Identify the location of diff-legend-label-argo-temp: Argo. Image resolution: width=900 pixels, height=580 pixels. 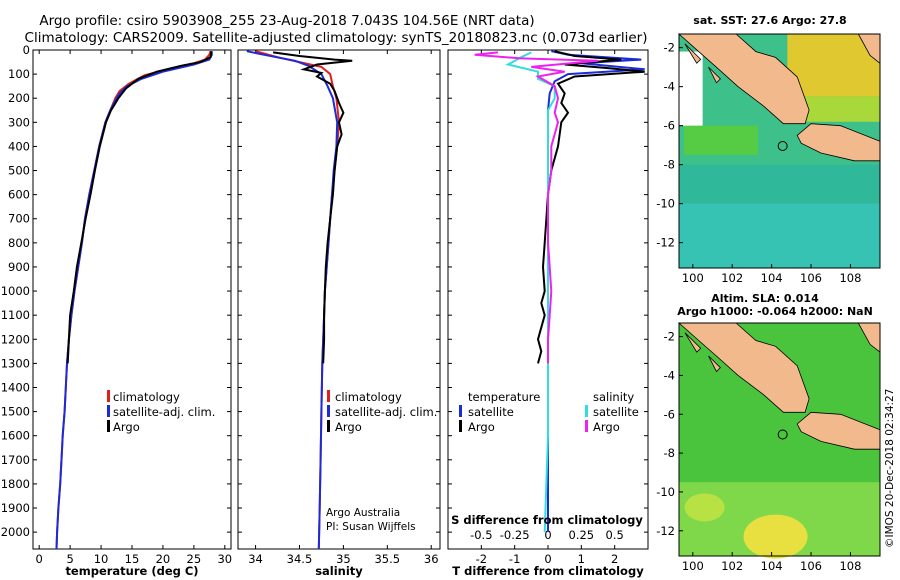
(481, 427).